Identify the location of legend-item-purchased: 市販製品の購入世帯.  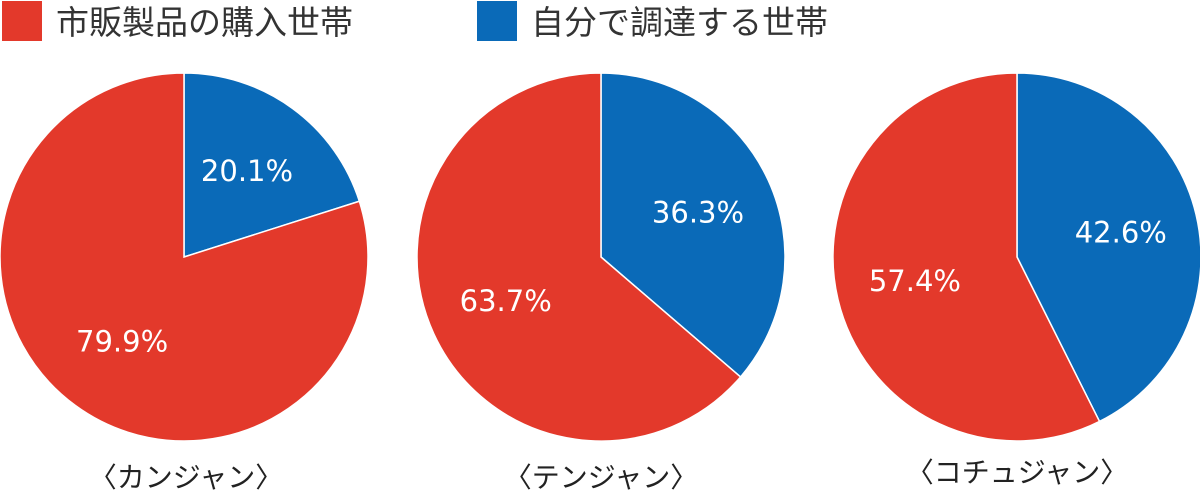
(177, 21).